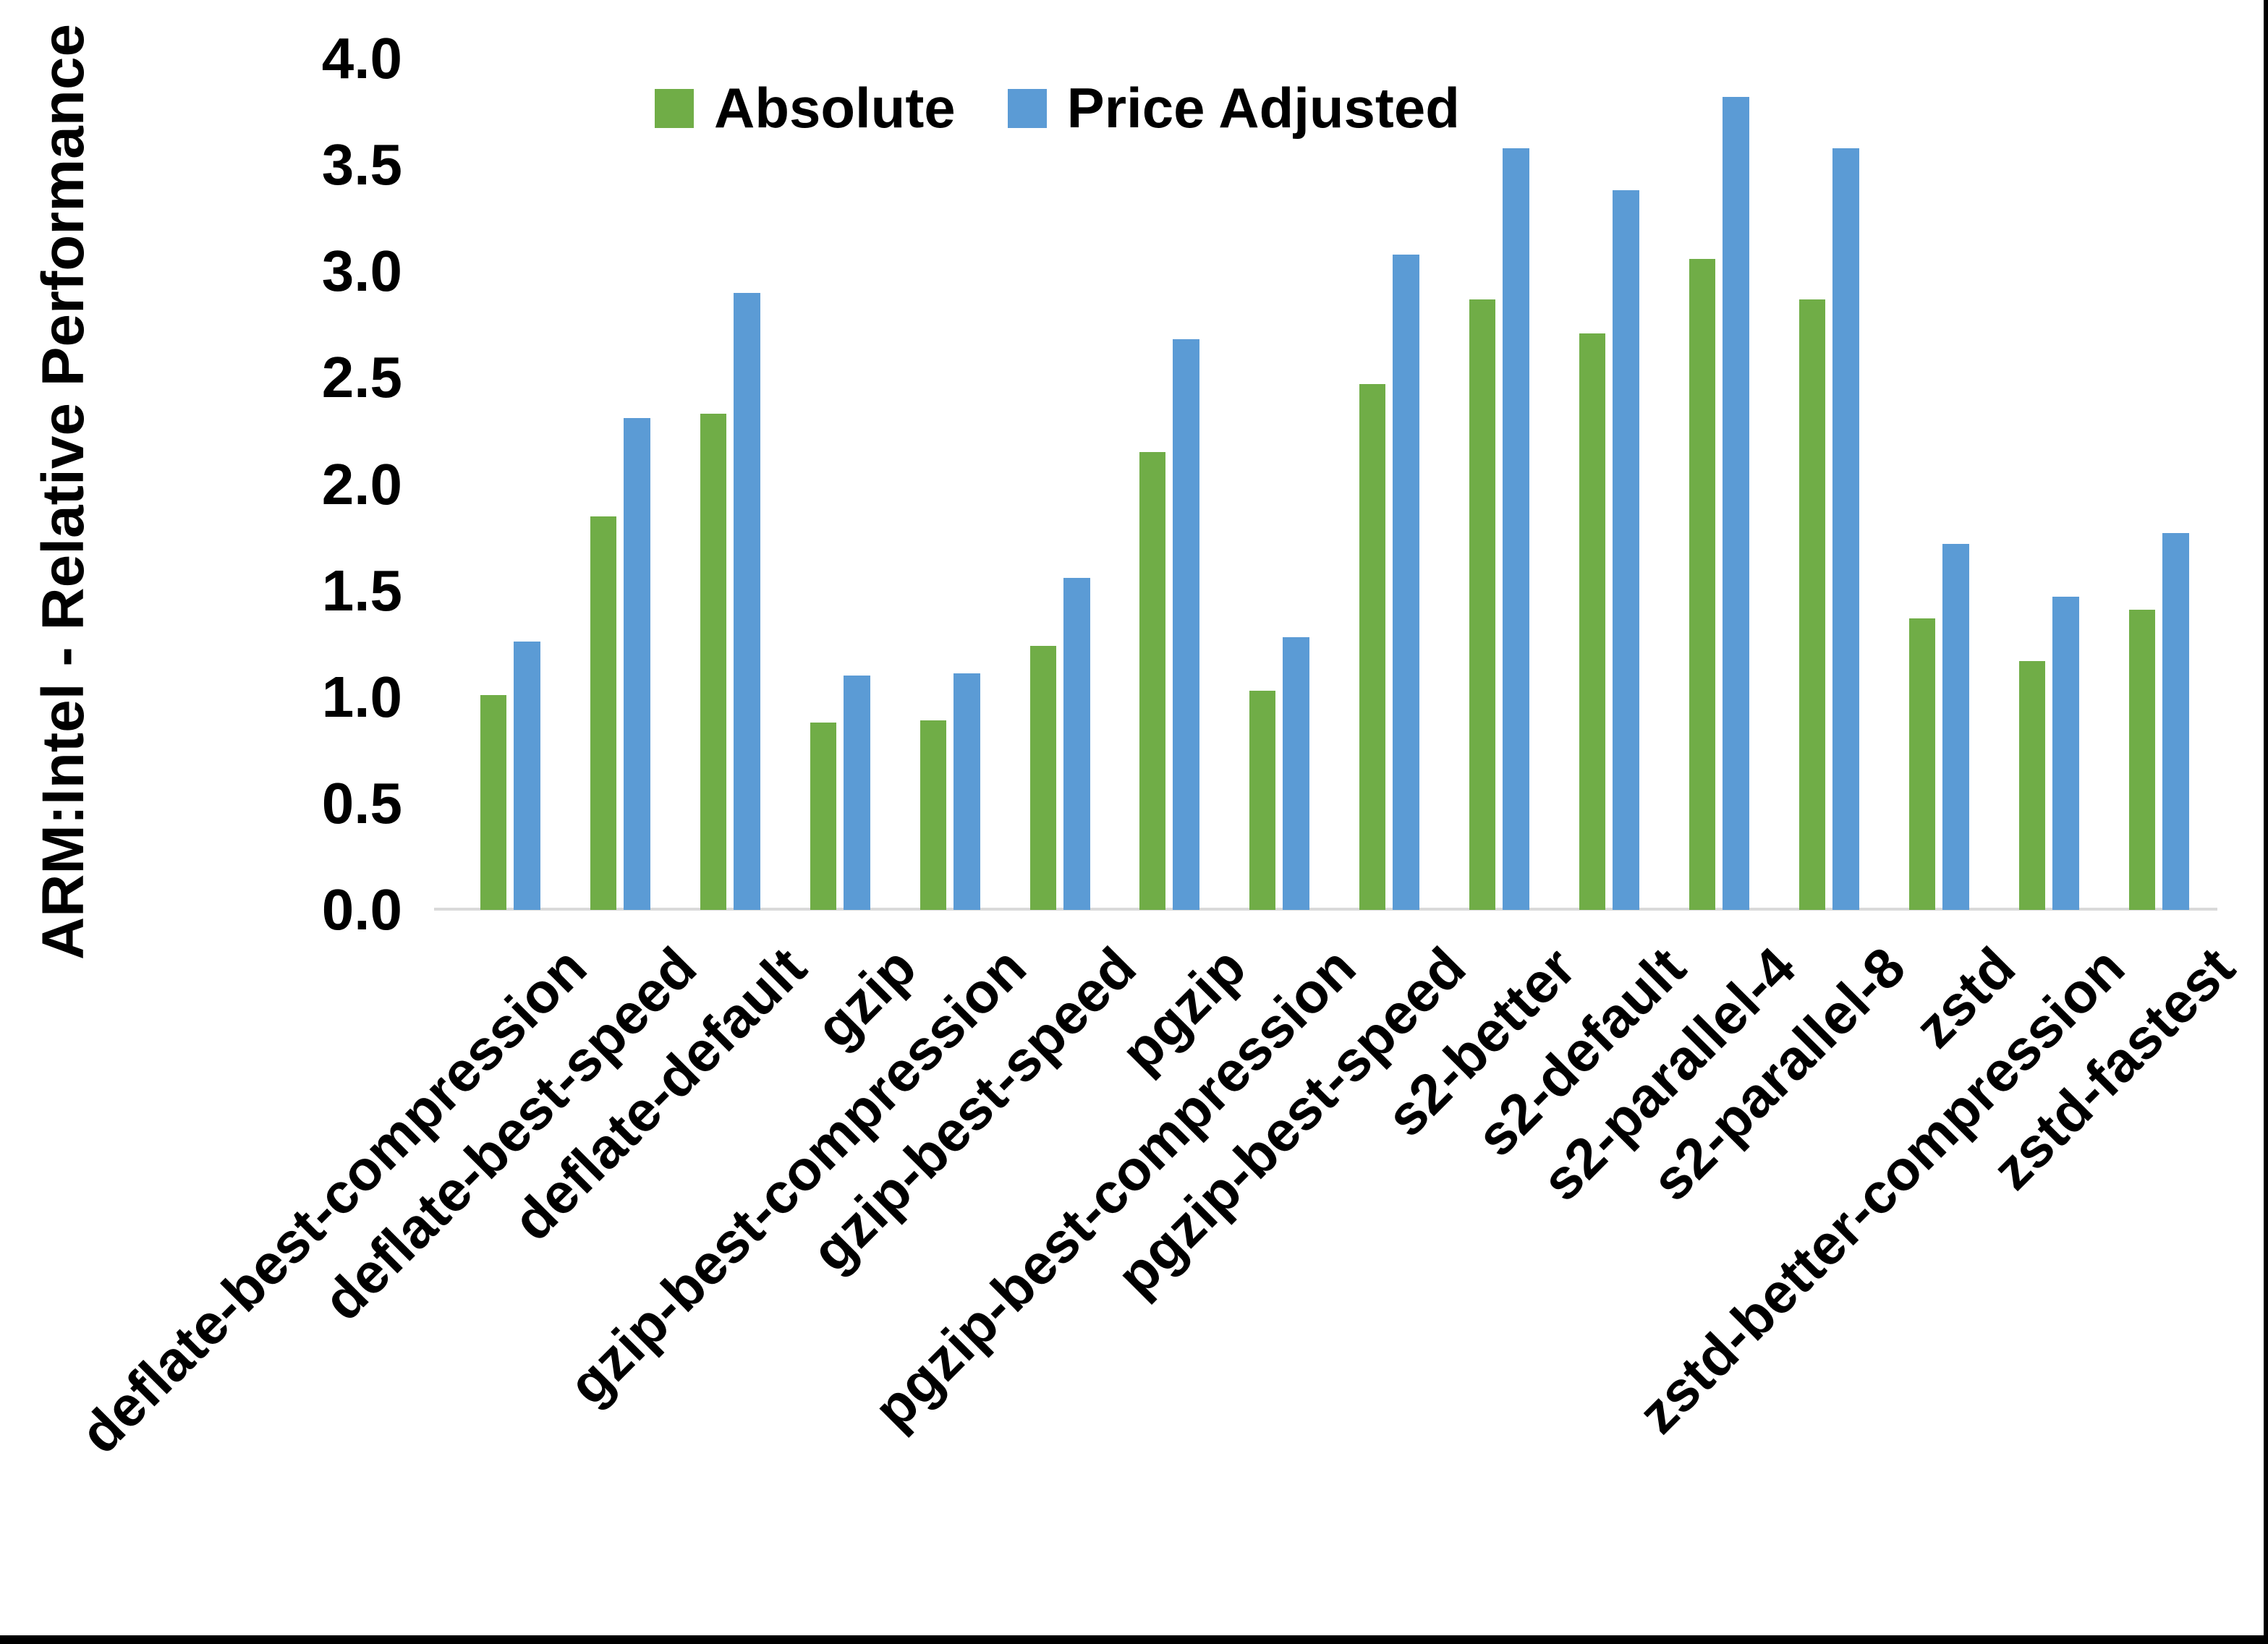 This screenshot has height=1644, width=2268. I want to click on y-tick-label: 3.0, so click(361, 271).